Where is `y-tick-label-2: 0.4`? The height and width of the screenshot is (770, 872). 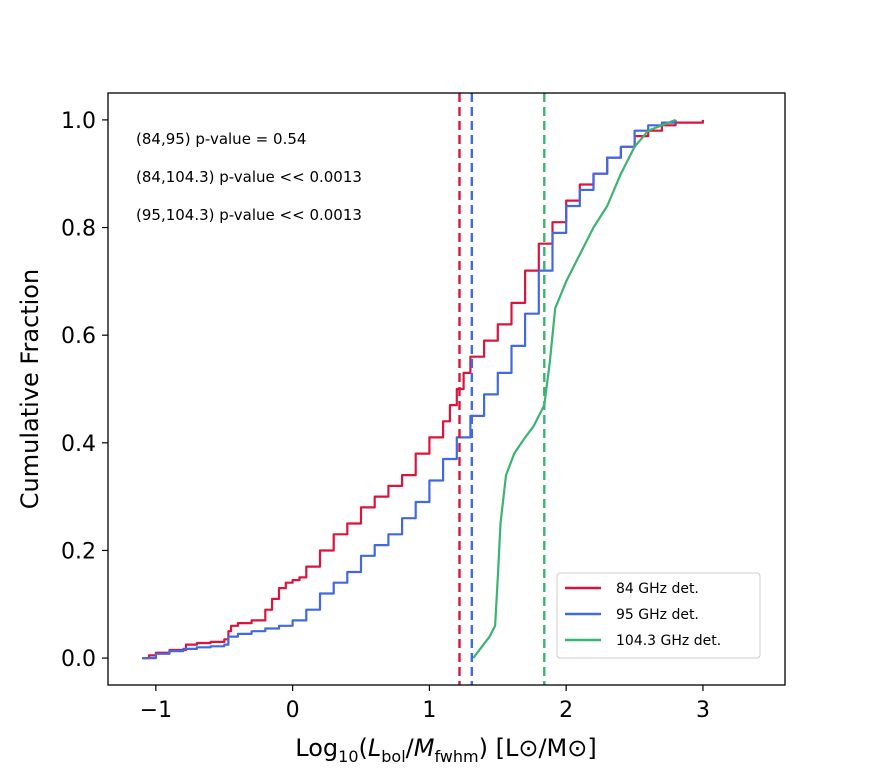 y-tick-label-2: 0.4 is located at coordinates (78, 444).